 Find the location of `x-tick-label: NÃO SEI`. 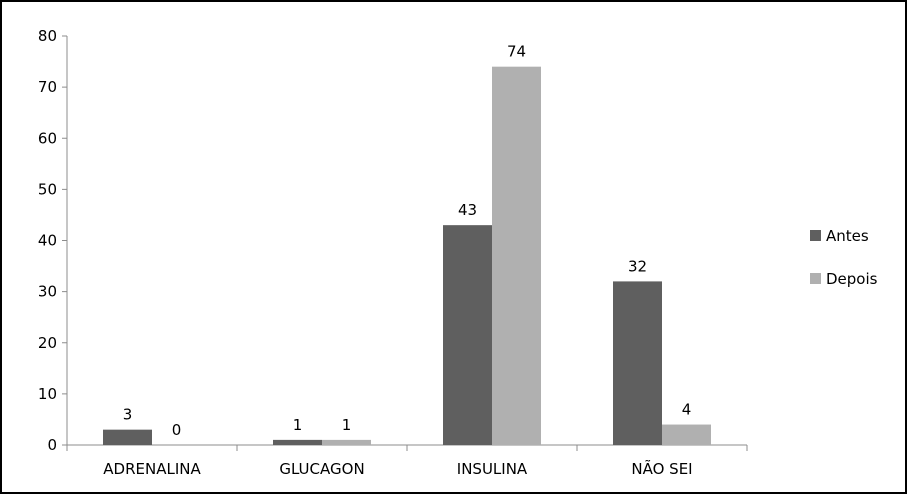

x-tick-label: NÃO SEI is located at coordinates (661, 468).